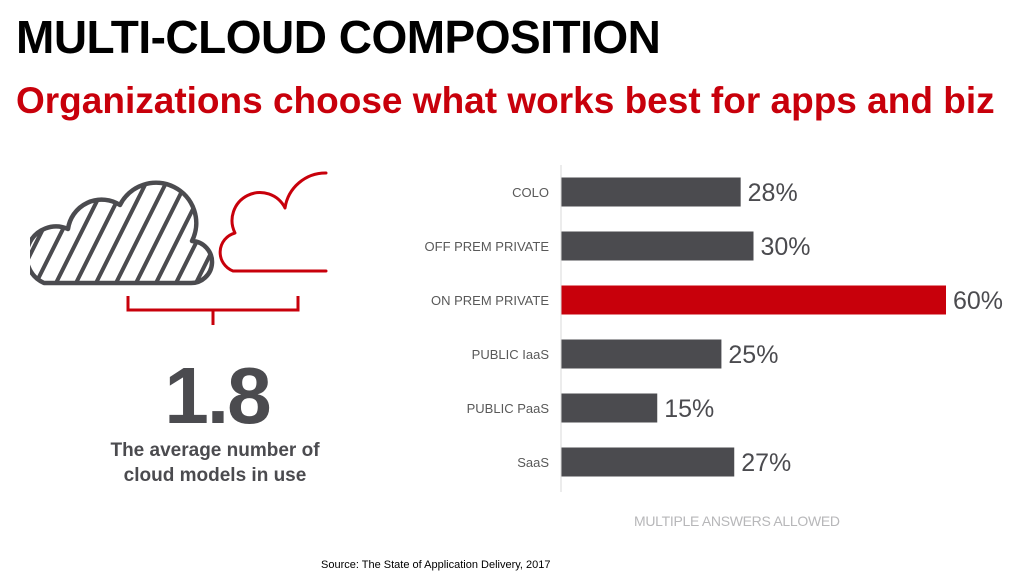 The height and width of the screenshot is (584, 1024). What do you see at coordinates (215, 450) in the screenshot?
I see `stat-caption-line-1: The average number of` at bounding box center [215, 450].